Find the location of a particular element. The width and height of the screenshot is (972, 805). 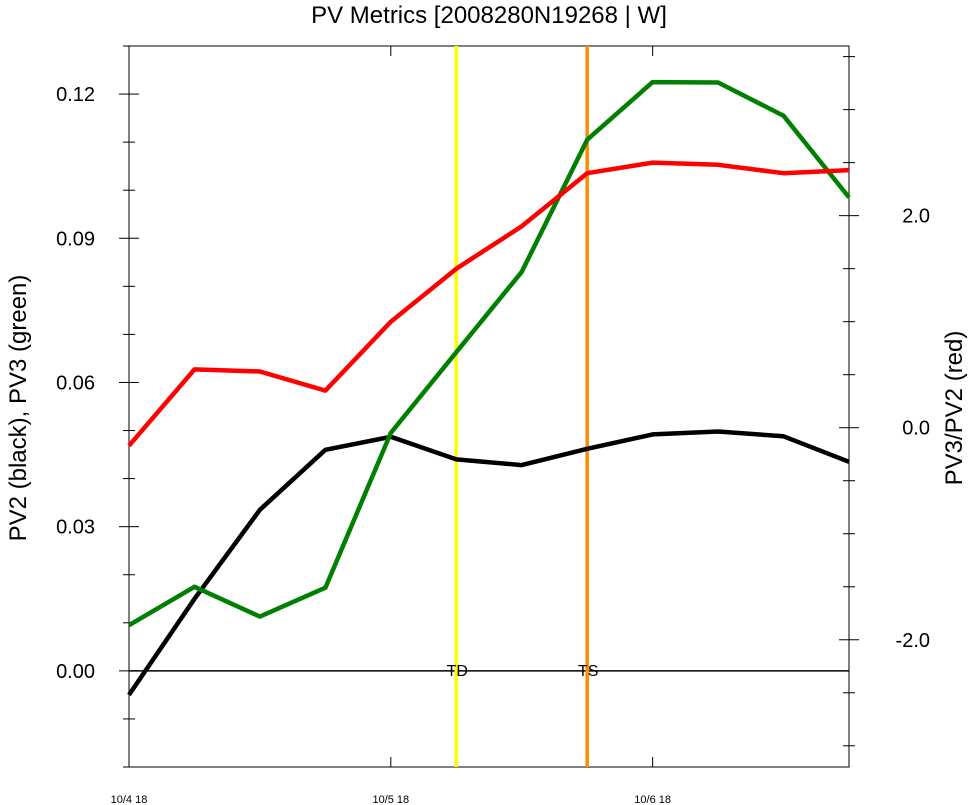

event-label-td: TD is located at coordinates (457, 671).